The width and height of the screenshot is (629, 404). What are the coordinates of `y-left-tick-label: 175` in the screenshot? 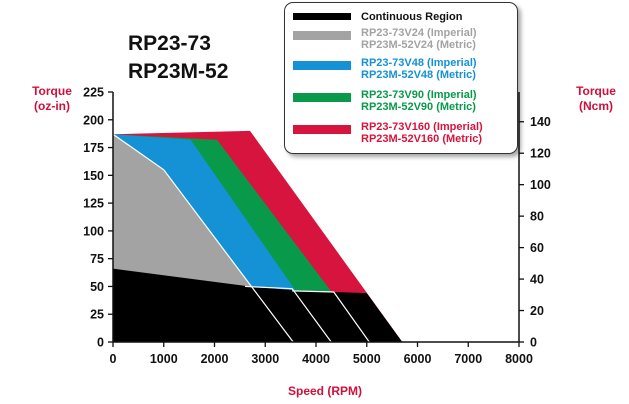 It's located at (93, 148).